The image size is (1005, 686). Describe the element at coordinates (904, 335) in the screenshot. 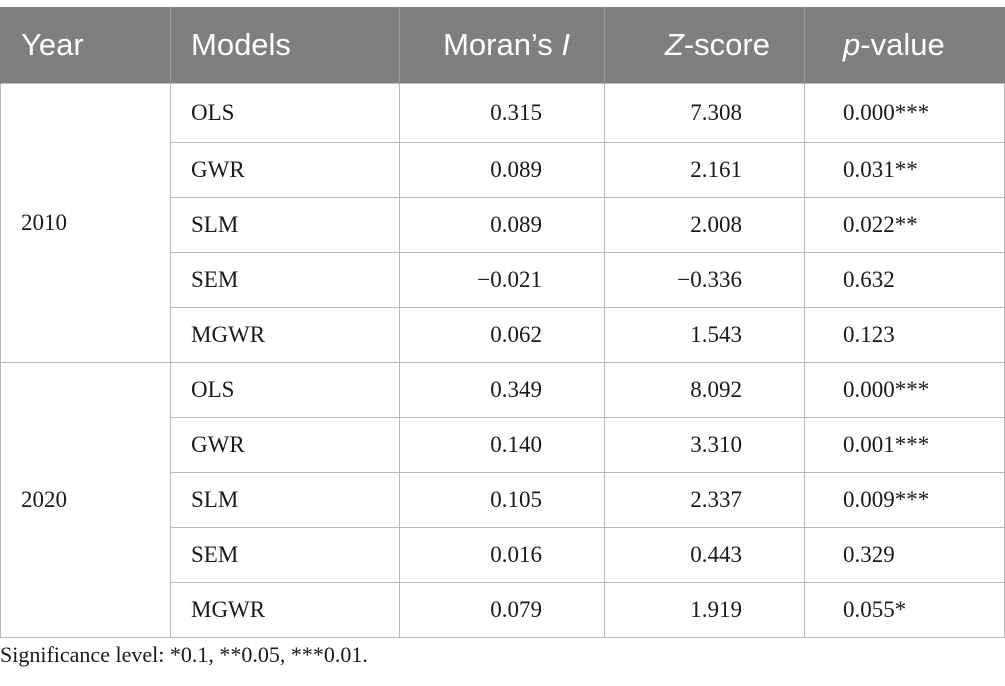

I see `p-cell: 0.123` at that location.